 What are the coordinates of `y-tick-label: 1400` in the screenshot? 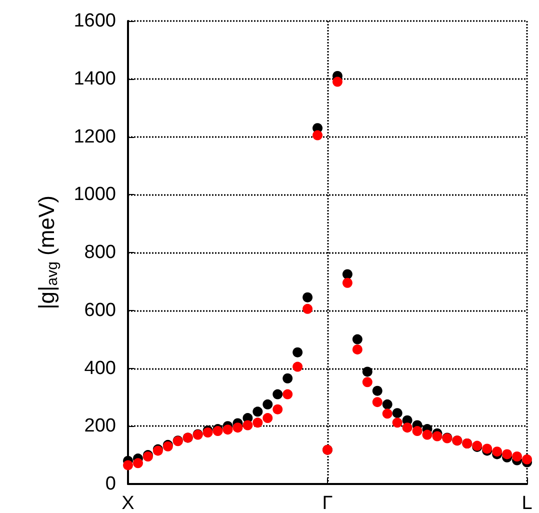 It's located at (95, 79).